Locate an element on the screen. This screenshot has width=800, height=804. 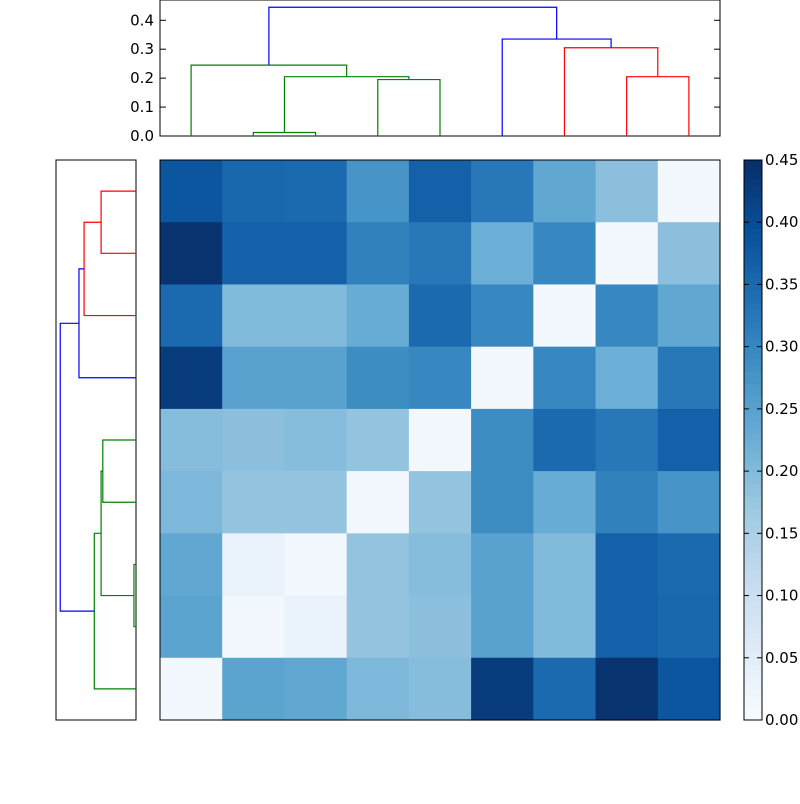
top-dendrogram-tick-label: 0.4 is located at coordinates (142, 20).